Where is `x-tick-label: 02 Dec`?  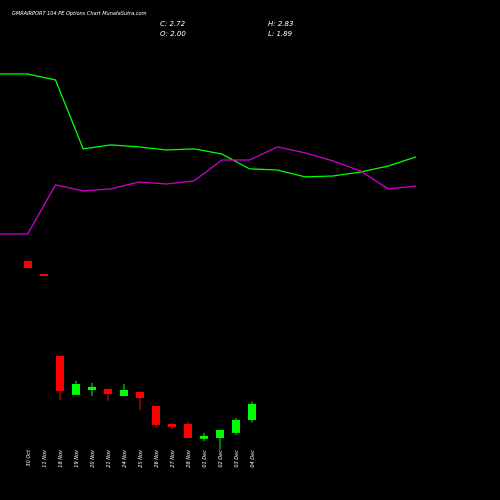
x-tick-label: 02 Dec is located at coordinates (221, 459).